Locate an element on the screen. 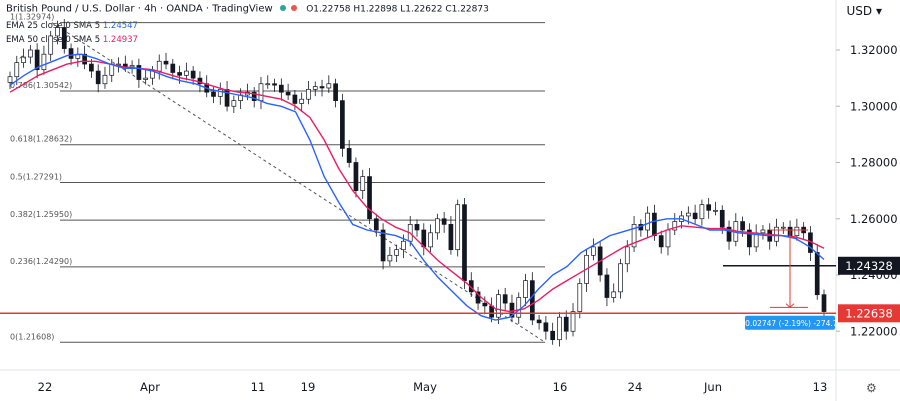 The image size is (900, 401). y-tick-label: 1.30000 is located at coordinates (874, 106).